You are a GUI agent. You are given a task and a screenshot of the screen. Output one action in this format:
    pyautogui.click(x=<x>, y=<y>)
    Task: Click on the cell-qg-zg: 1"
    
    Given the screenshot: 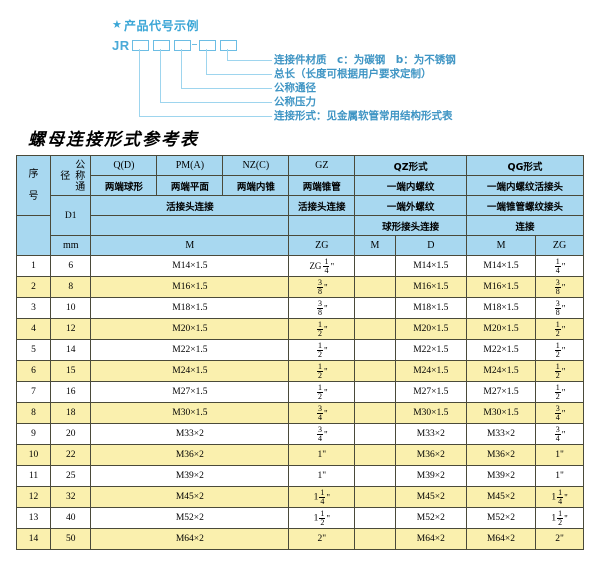 What is the action you would take?
    pyautogui.click(x=559, y=476)
    